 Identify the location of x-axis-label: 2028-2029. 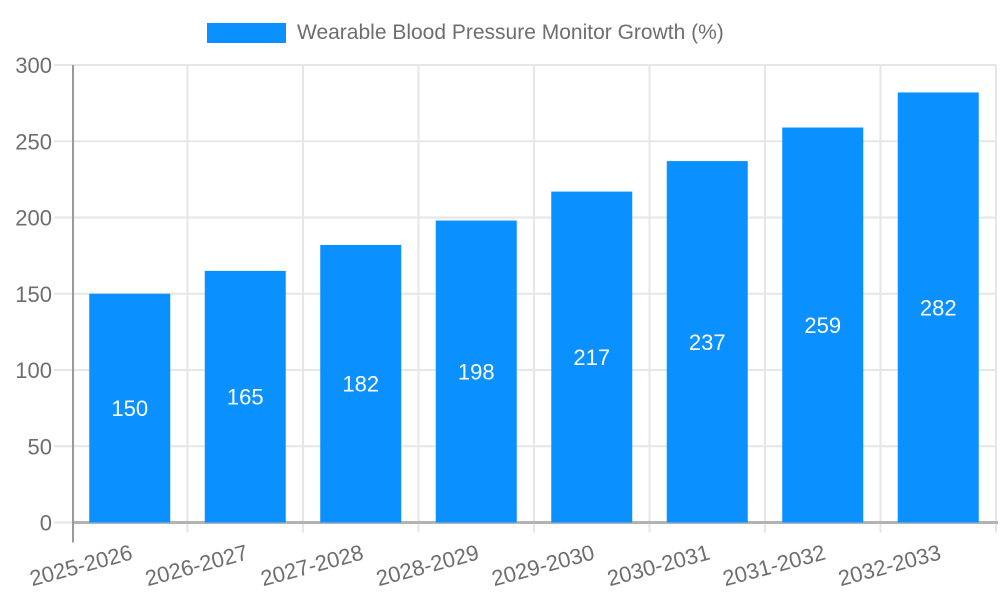
(427, 565).